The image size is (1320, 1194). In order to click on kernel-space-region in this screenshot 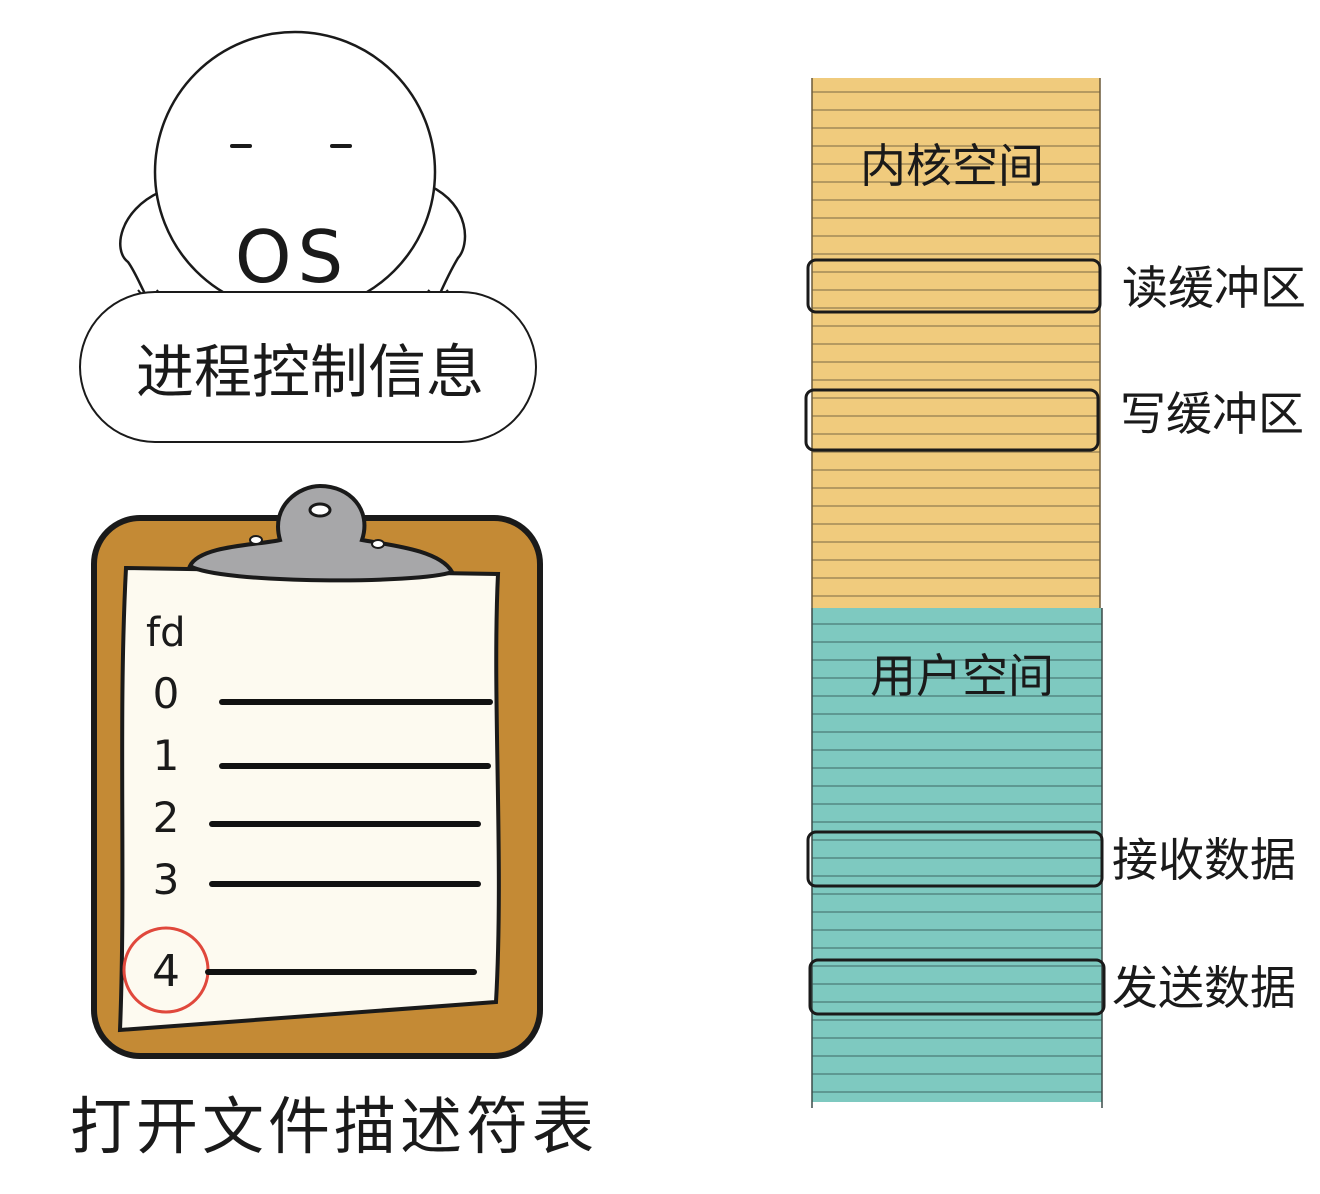, I will do `click(956, 343)`.